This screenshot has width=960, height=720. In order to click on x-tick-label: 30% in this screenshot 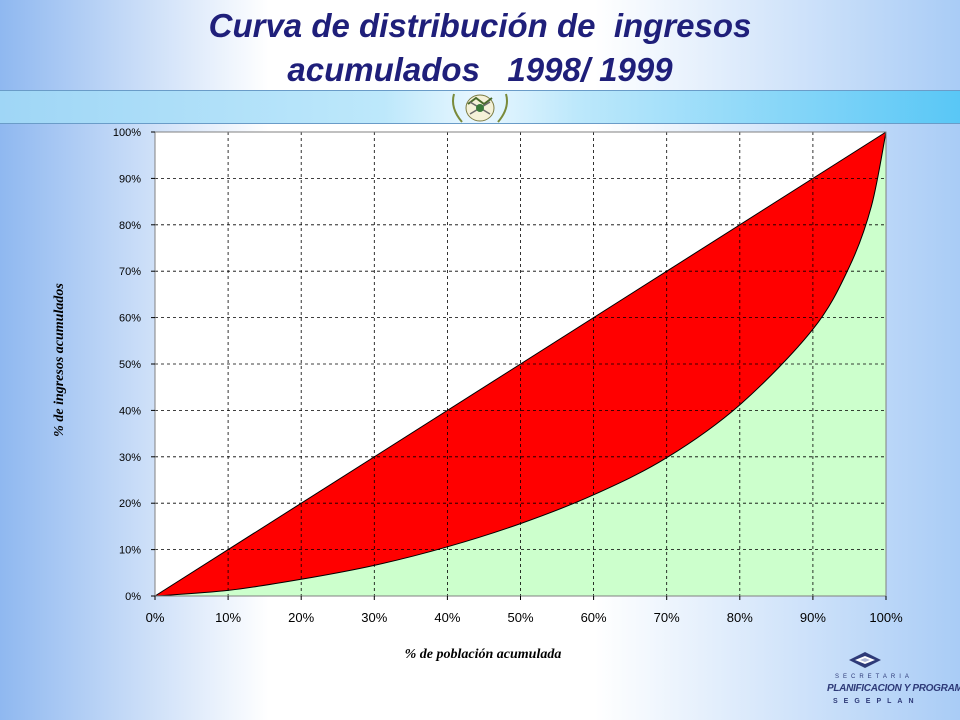, I will do `click(374, 617)`.